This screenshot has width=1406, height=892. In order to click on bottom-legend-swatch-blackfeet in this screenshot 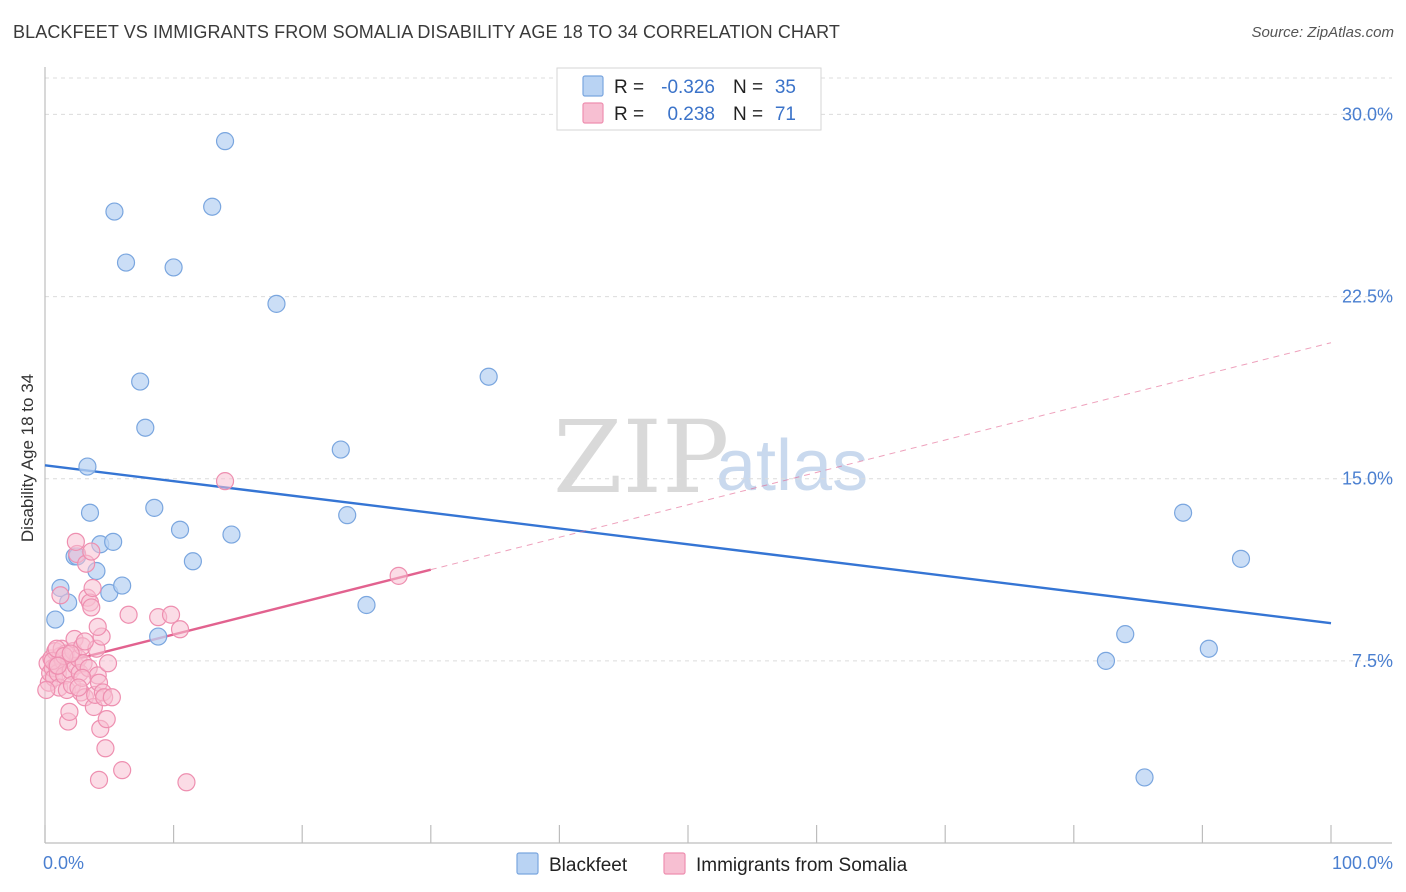, I will do `click(527, 863)`.